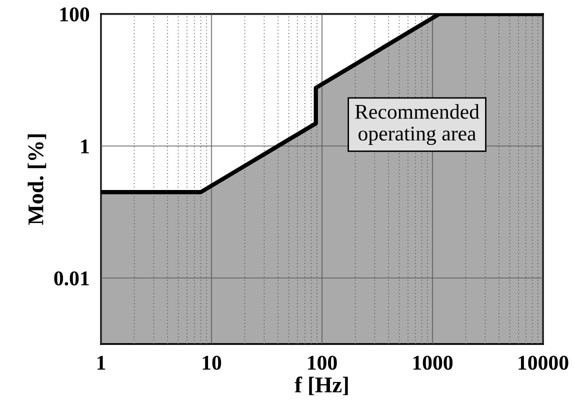  I want to click on y-tick-label: 0.01, so click(71, 278).